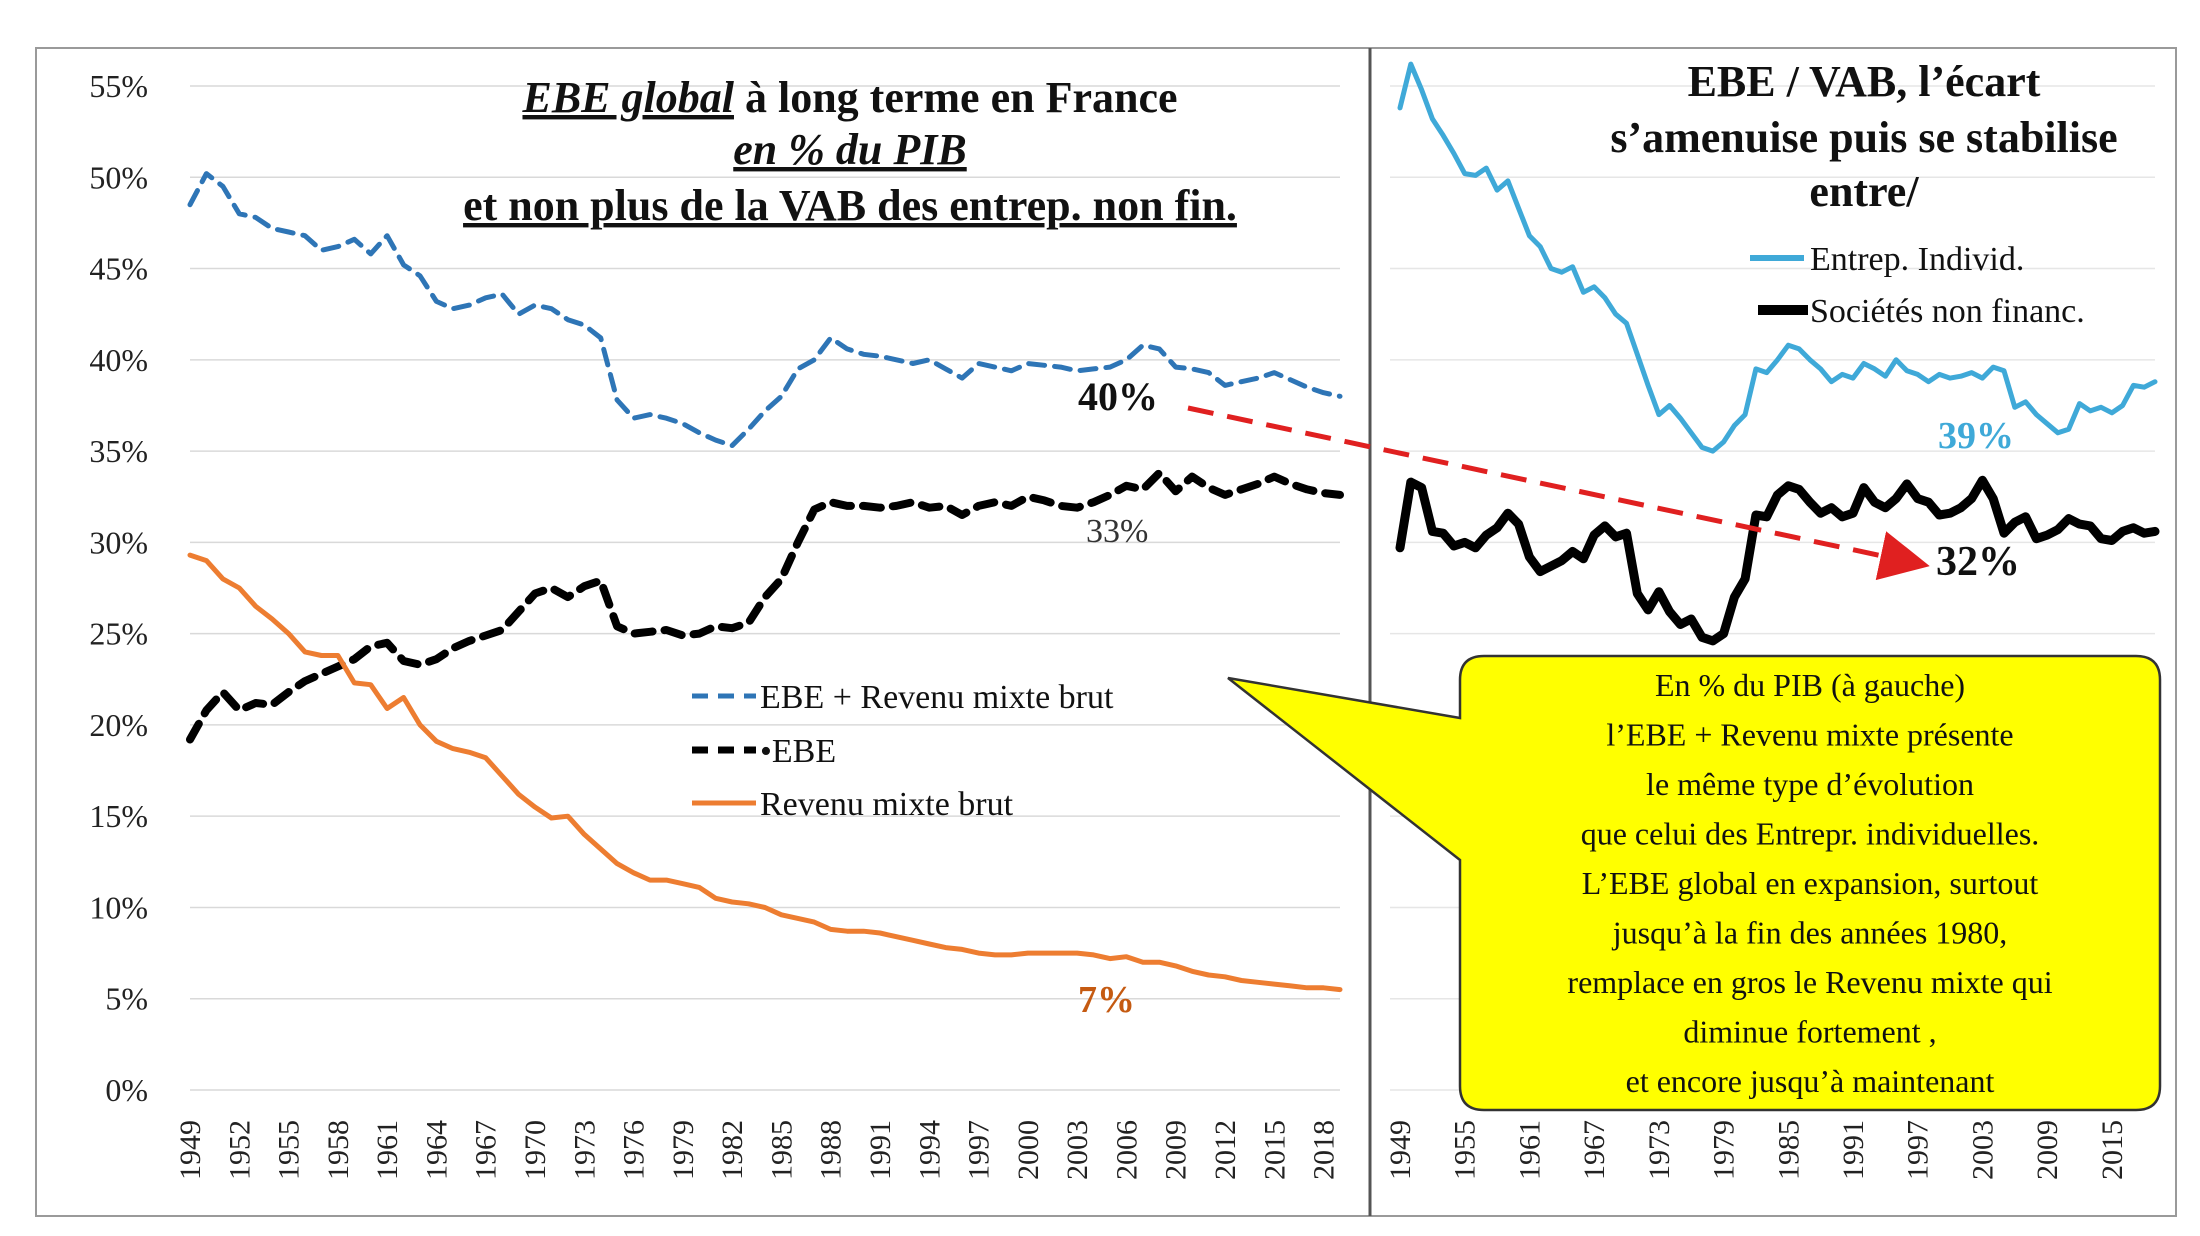  I want to click on legend-label-ebe-revenu: EBE + Revenu mixte brut, so click(937, 697).